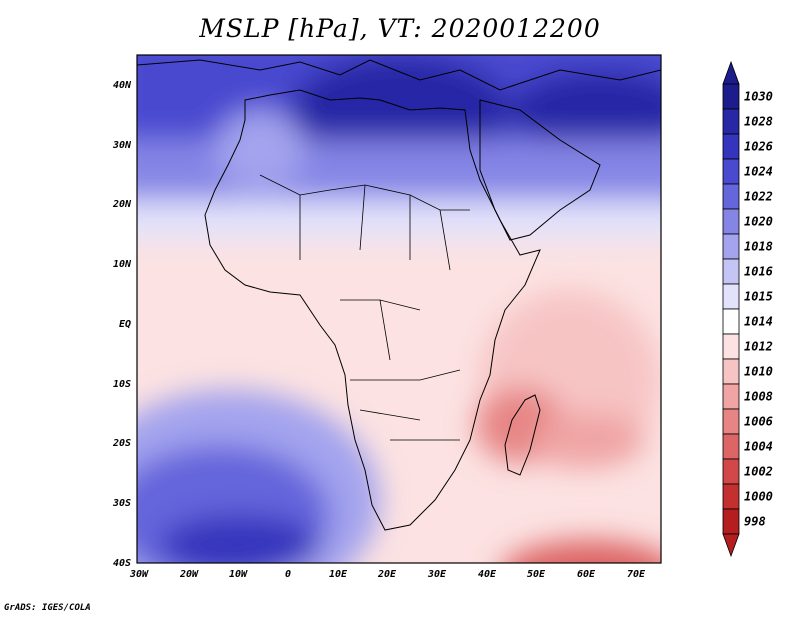 The image size is (800, 618). What do you see at coordinates (288, 574) in the screenshot?
I see `lon-label: 0` at bounding box center [288, 574].